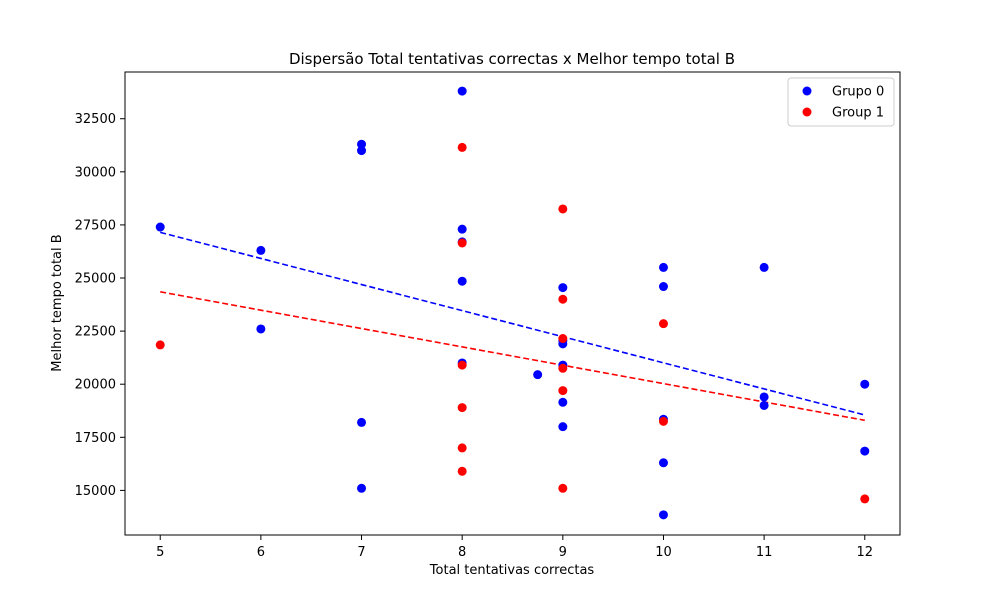 The width and height of the screenshot is (1000, 604). I want to click on x-tick-label: 8, so click(462, 552).